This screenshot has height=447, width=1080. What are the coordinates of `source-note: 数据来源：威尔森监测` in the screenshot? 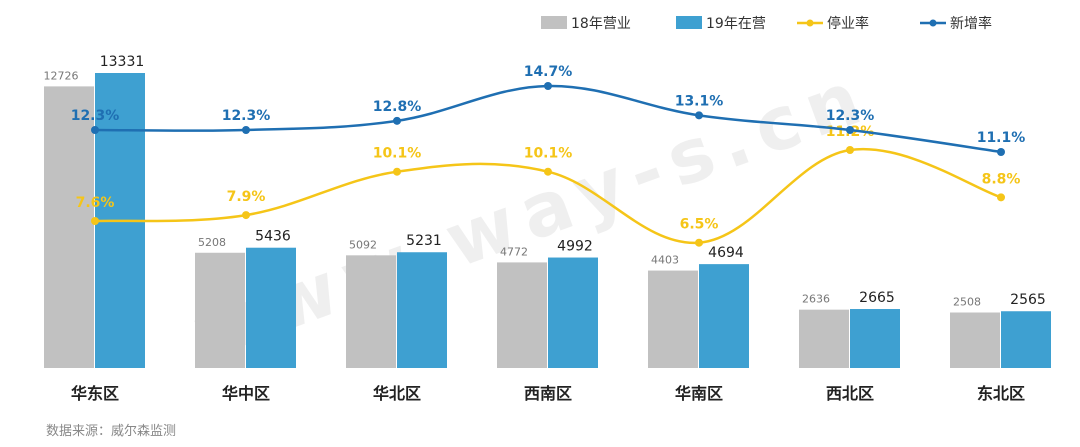 It's located at (111, 431).